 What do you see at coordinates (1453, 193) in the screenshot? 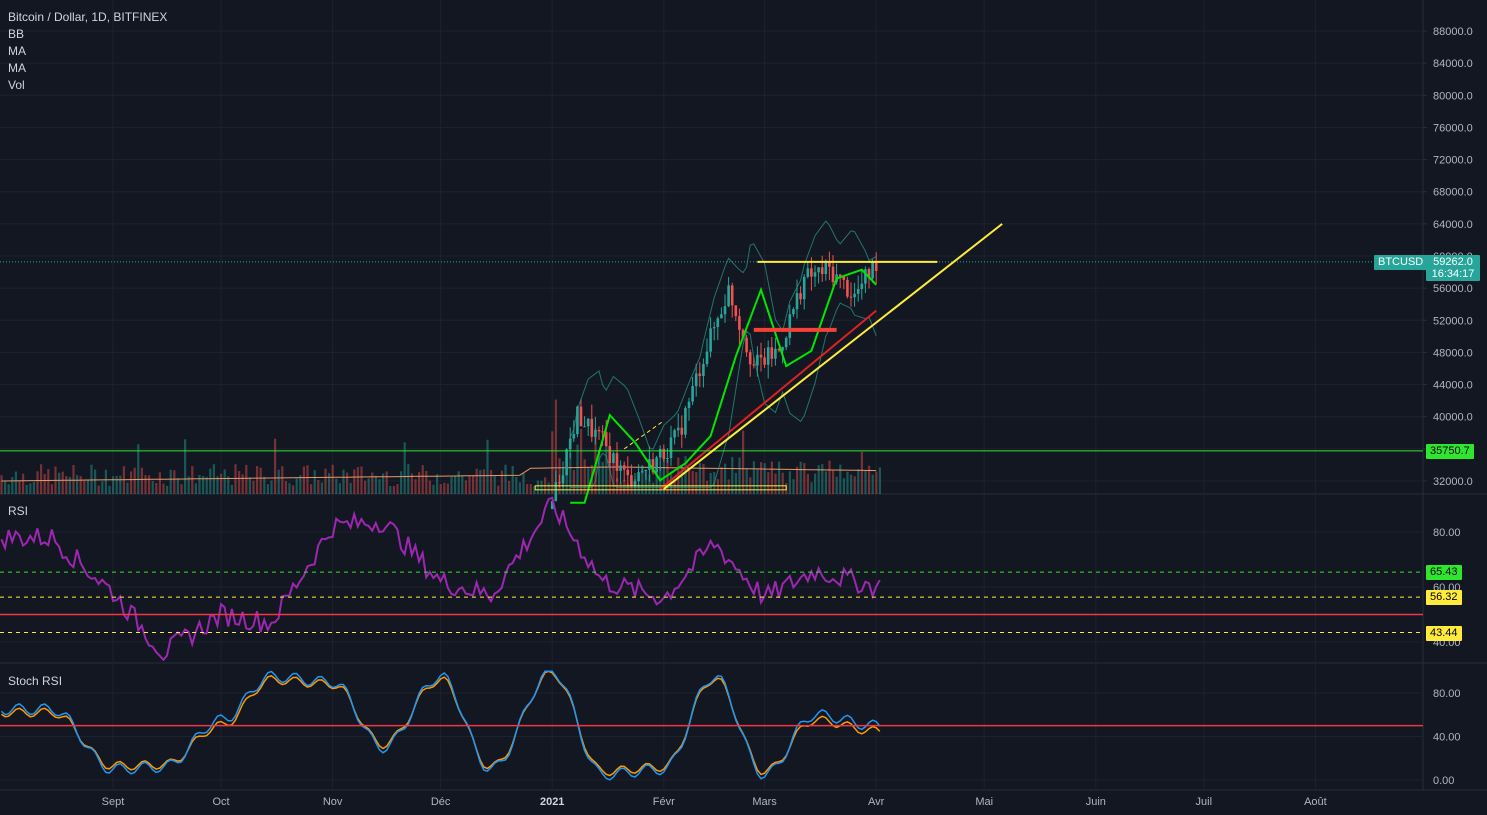
I see `price-axis-label: 68000.0` at bounding box center [1453, 193].